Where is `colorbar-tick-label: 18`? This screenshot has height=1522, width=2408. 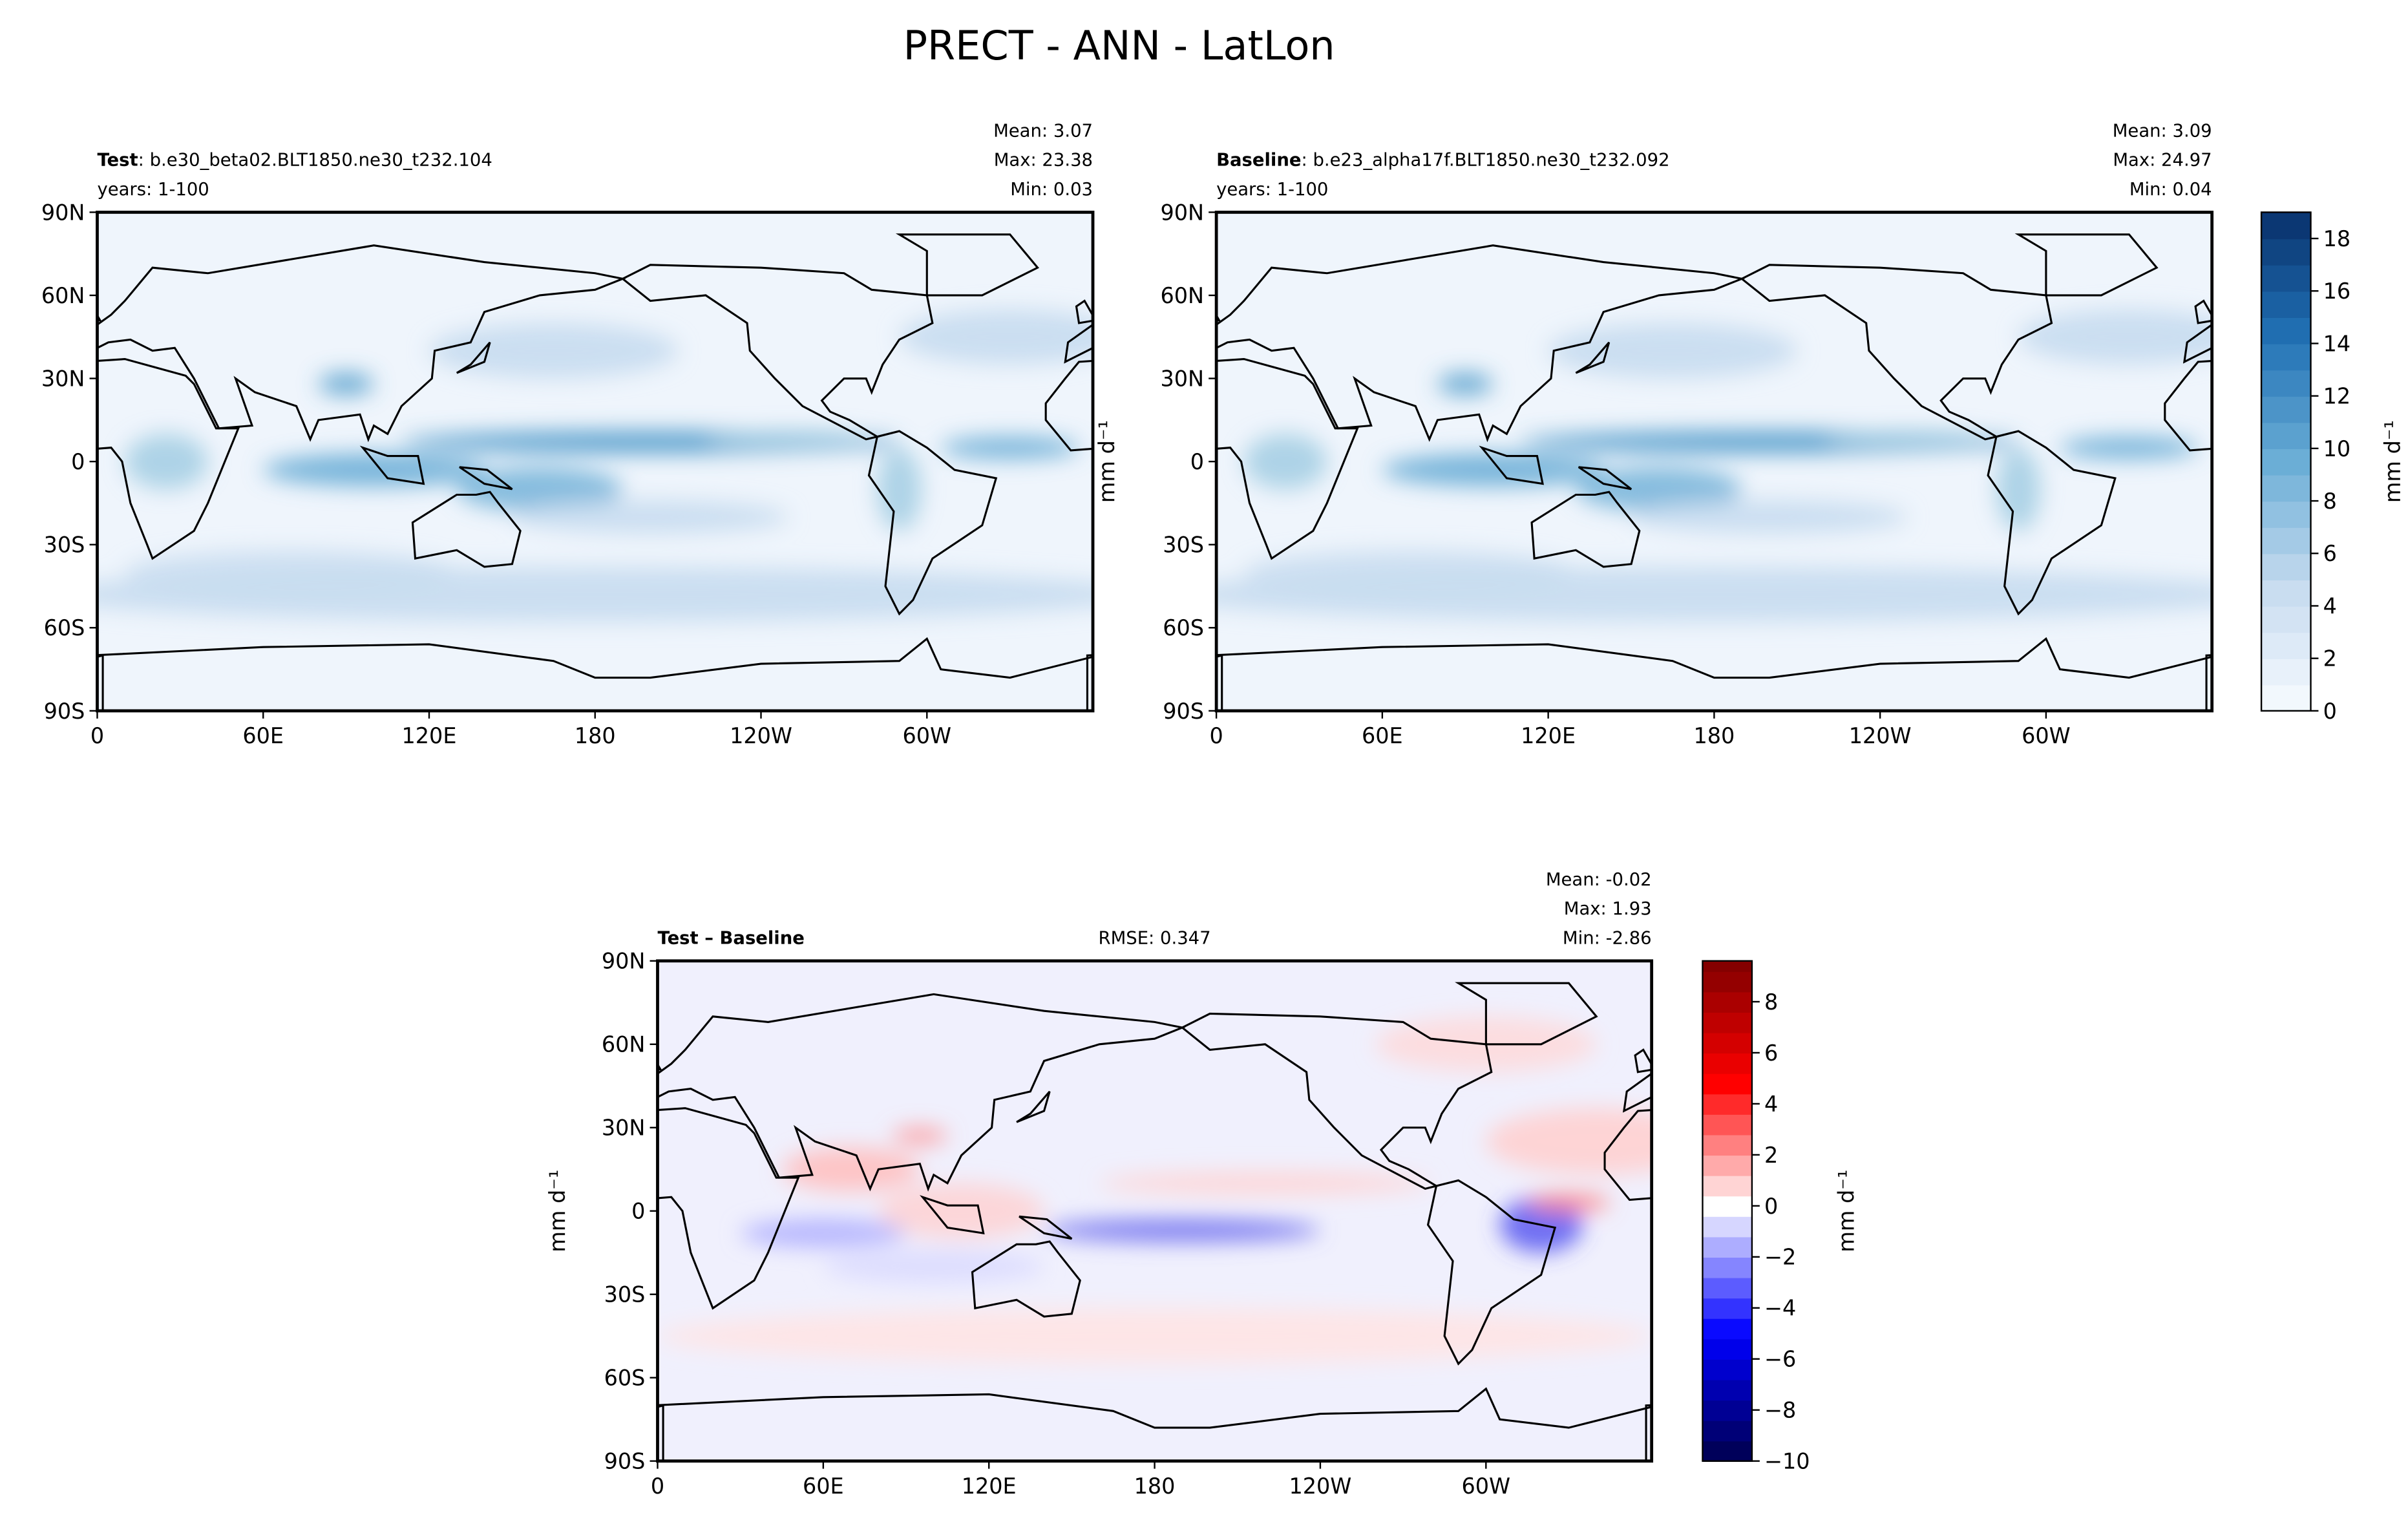 colorbar-tick-label: 18 is located at coordinates (2337, 238).